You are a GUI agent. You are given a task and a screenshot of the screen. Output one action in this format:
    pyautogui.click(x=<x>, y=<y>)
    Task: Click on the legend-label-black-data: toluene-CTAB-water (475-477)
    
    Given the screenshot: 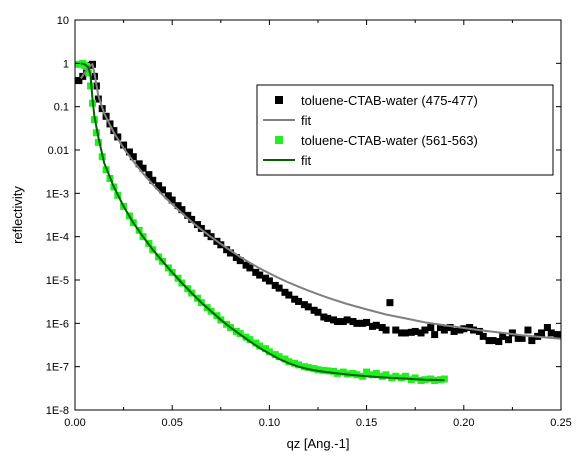 What is the action you would take?
    pyautogui.click(x=389, y=100)
    